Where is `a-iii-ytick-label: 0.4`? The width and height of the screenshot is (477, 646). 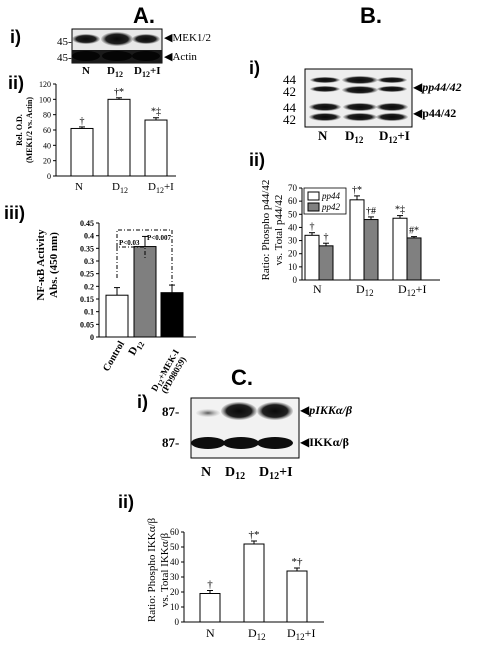 a-iii-ytick-label: 0.4 is located at coordinates (89, 236).